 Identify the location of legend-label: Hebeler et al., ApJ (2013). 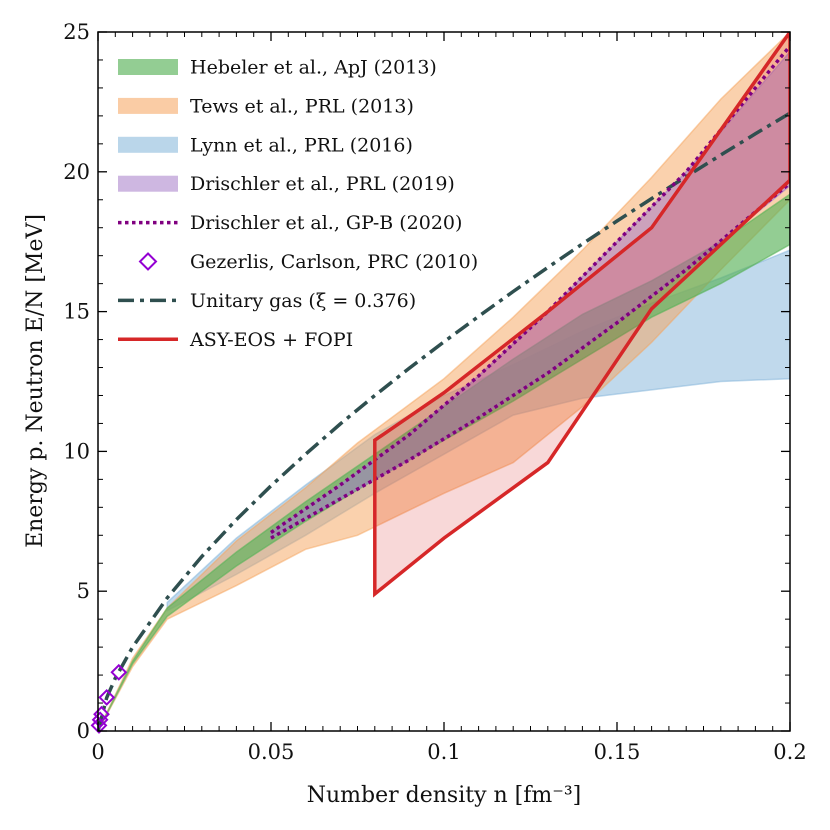
(313, 68).